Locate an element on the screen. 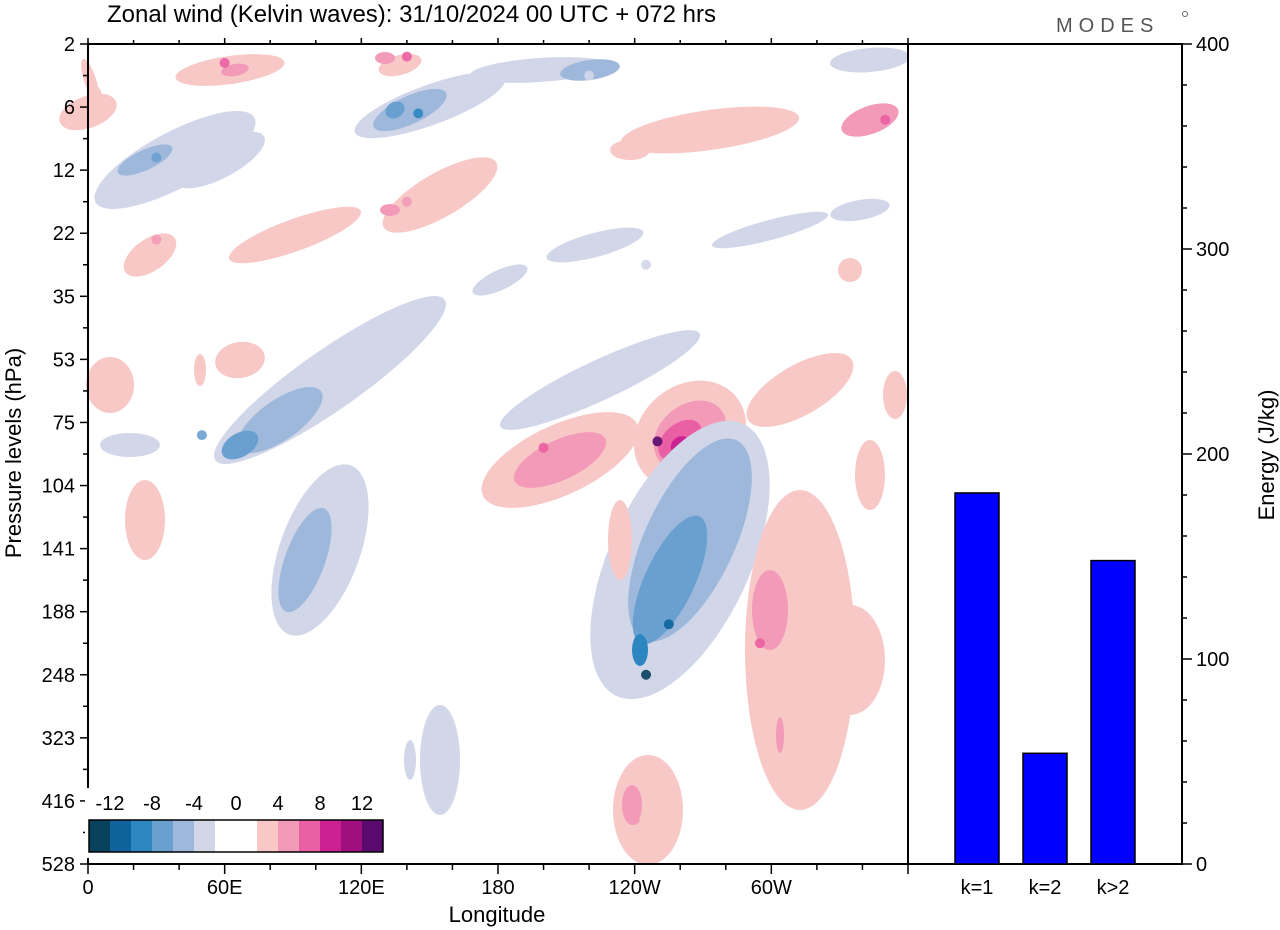 The image size is (1280, 930). y-tick-label: 53 is located at coordinates (64, 360).